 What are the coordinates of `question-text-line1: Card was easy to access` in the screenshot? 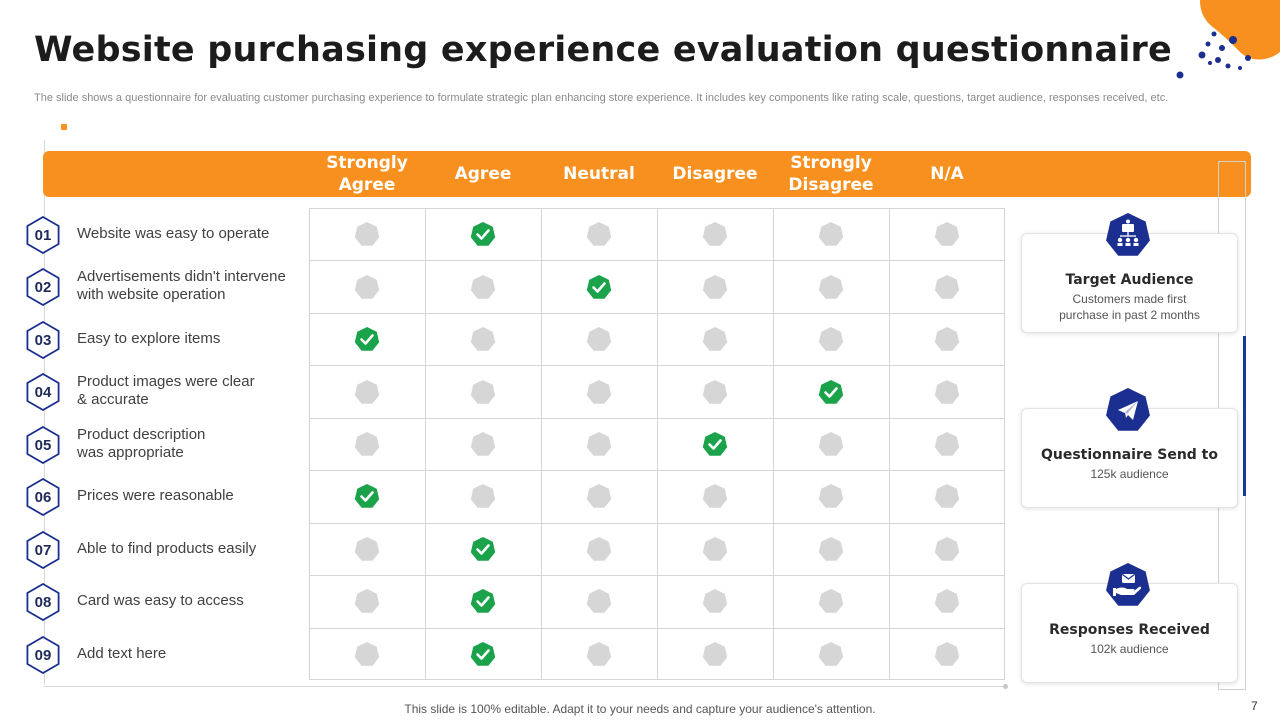 It's located at (160, 600).